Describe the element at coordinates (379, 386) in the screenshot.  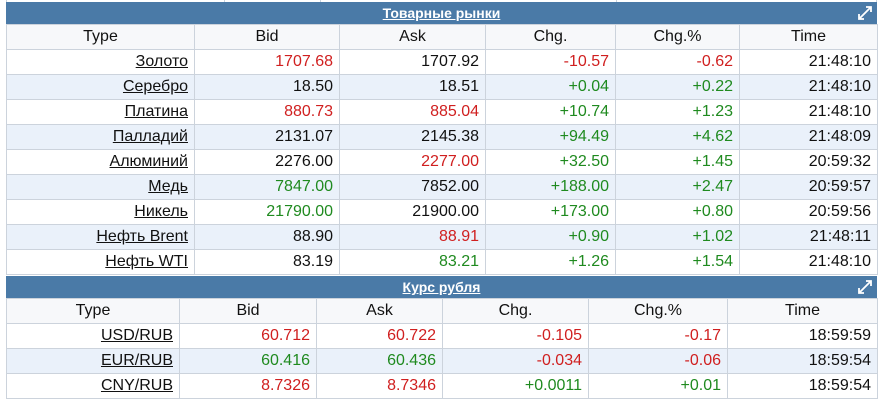
I see `ask-value: 8.7346` at that location.